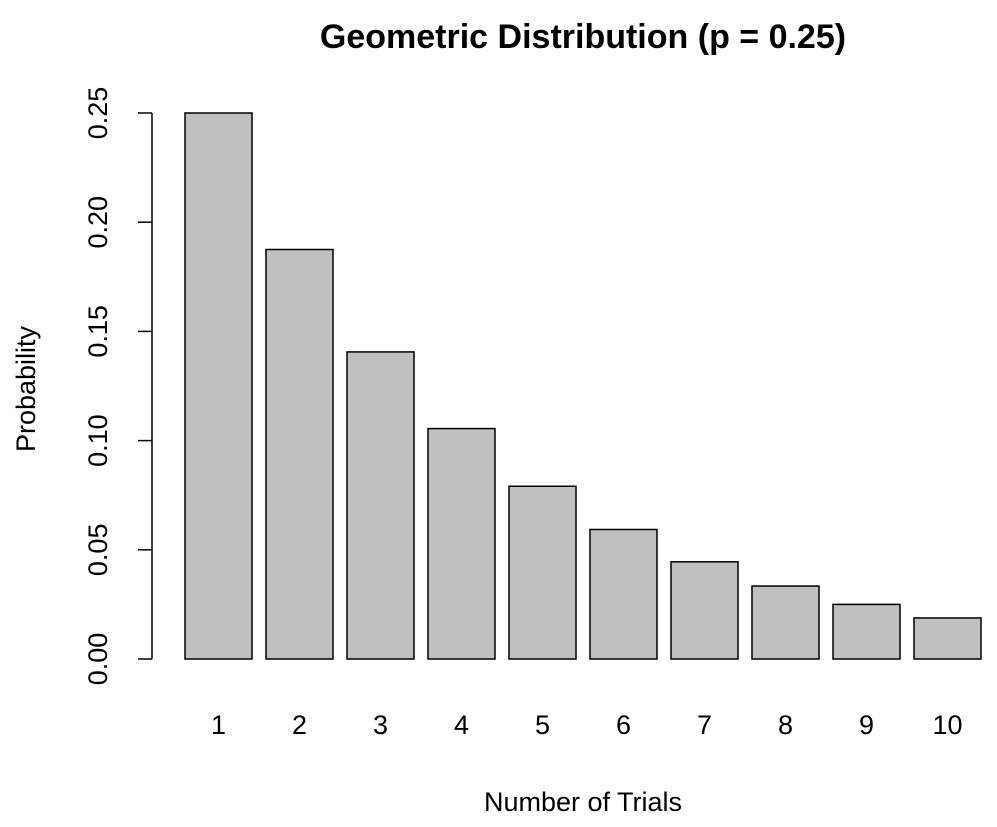 The height and width of the screenshot is (827, 997). I want to click on x-tick-label: 2, so click(299, 725).